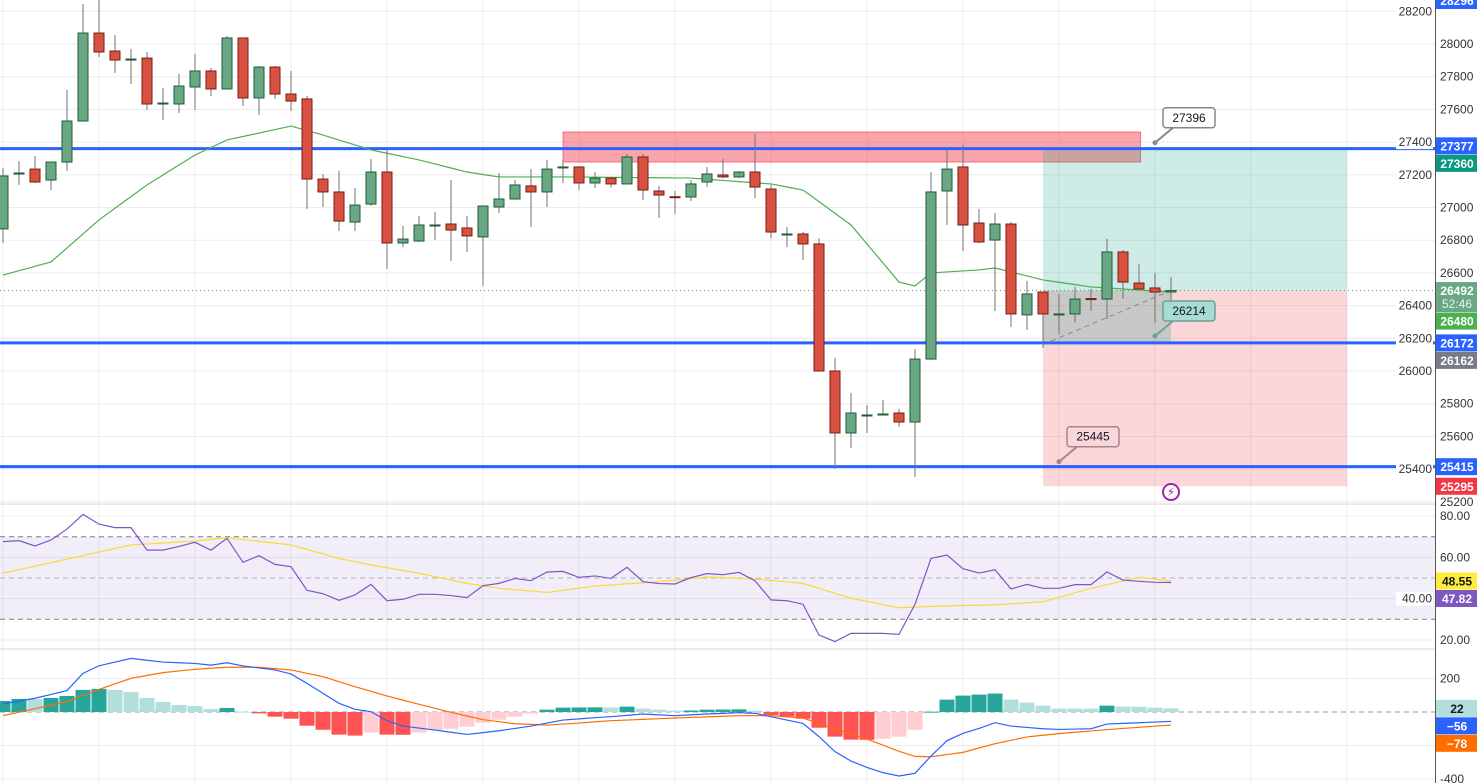  I want to click on price-callout: 26214, so click(1184, 319).